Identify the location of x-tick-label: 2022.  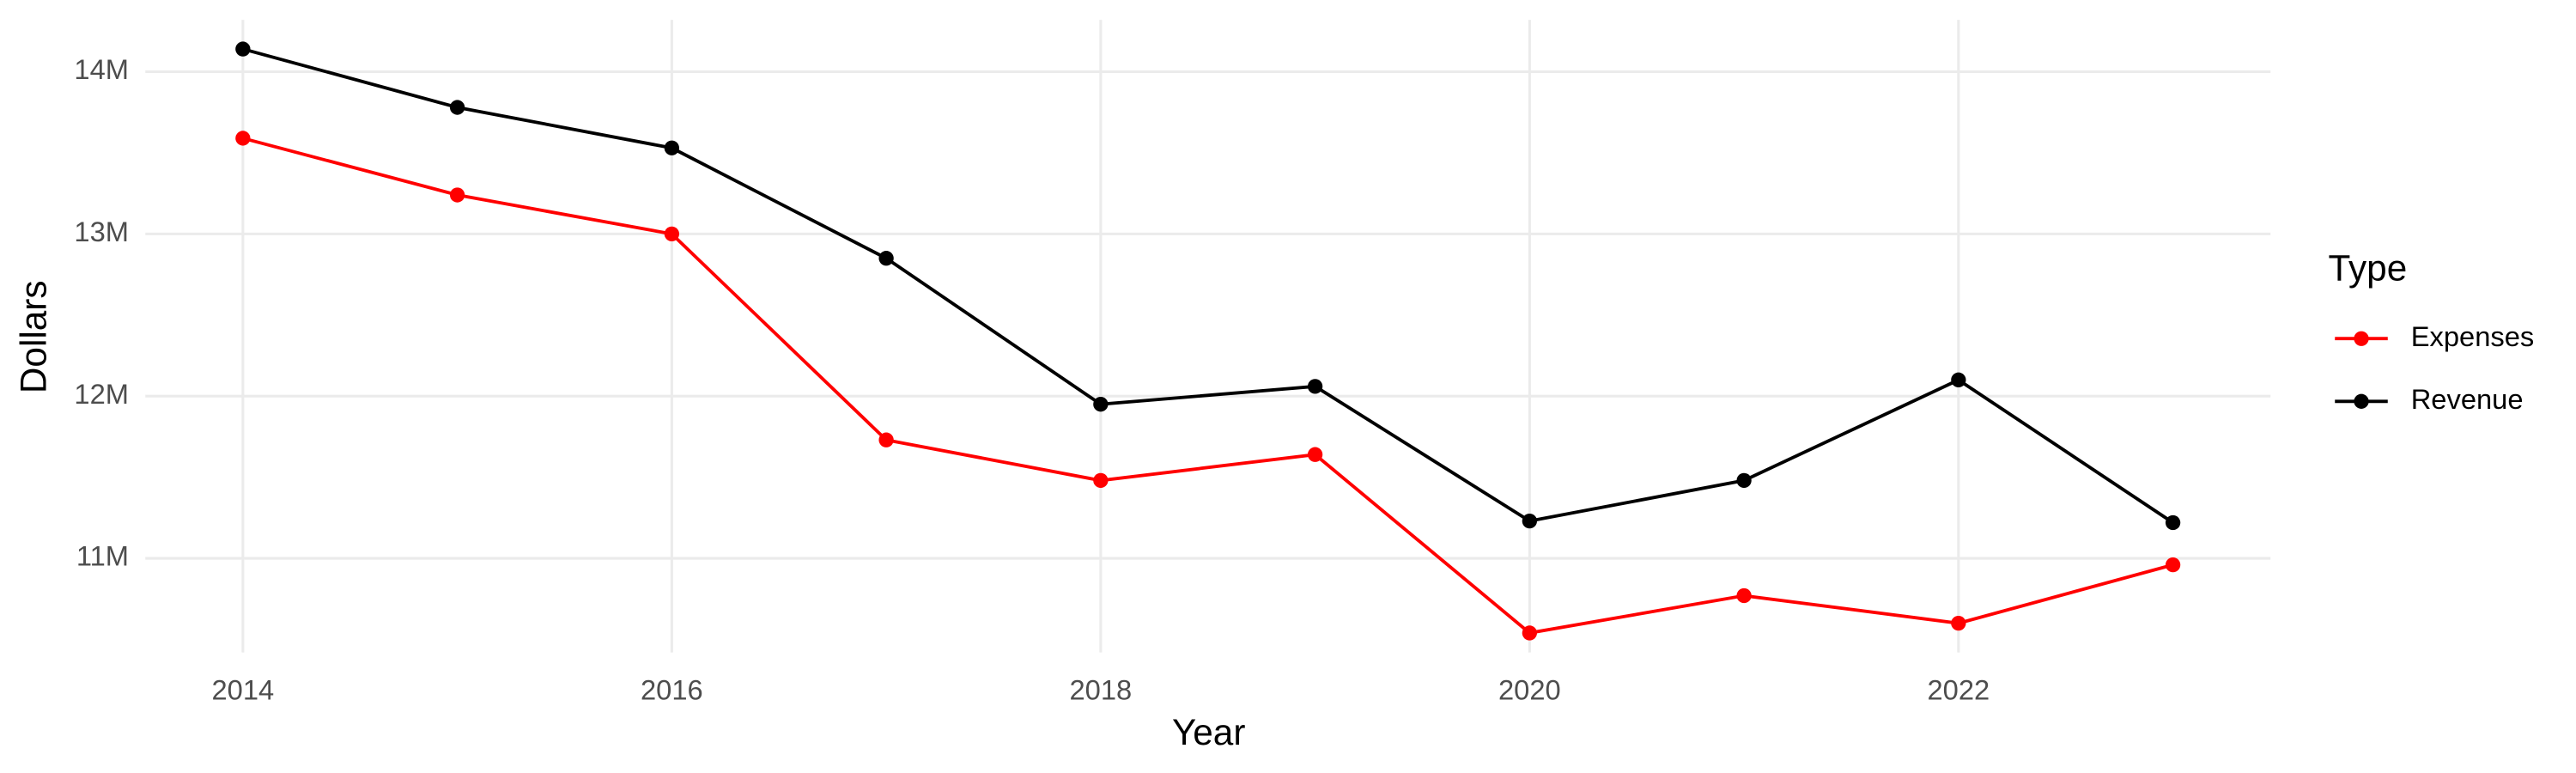
(1959, 689).